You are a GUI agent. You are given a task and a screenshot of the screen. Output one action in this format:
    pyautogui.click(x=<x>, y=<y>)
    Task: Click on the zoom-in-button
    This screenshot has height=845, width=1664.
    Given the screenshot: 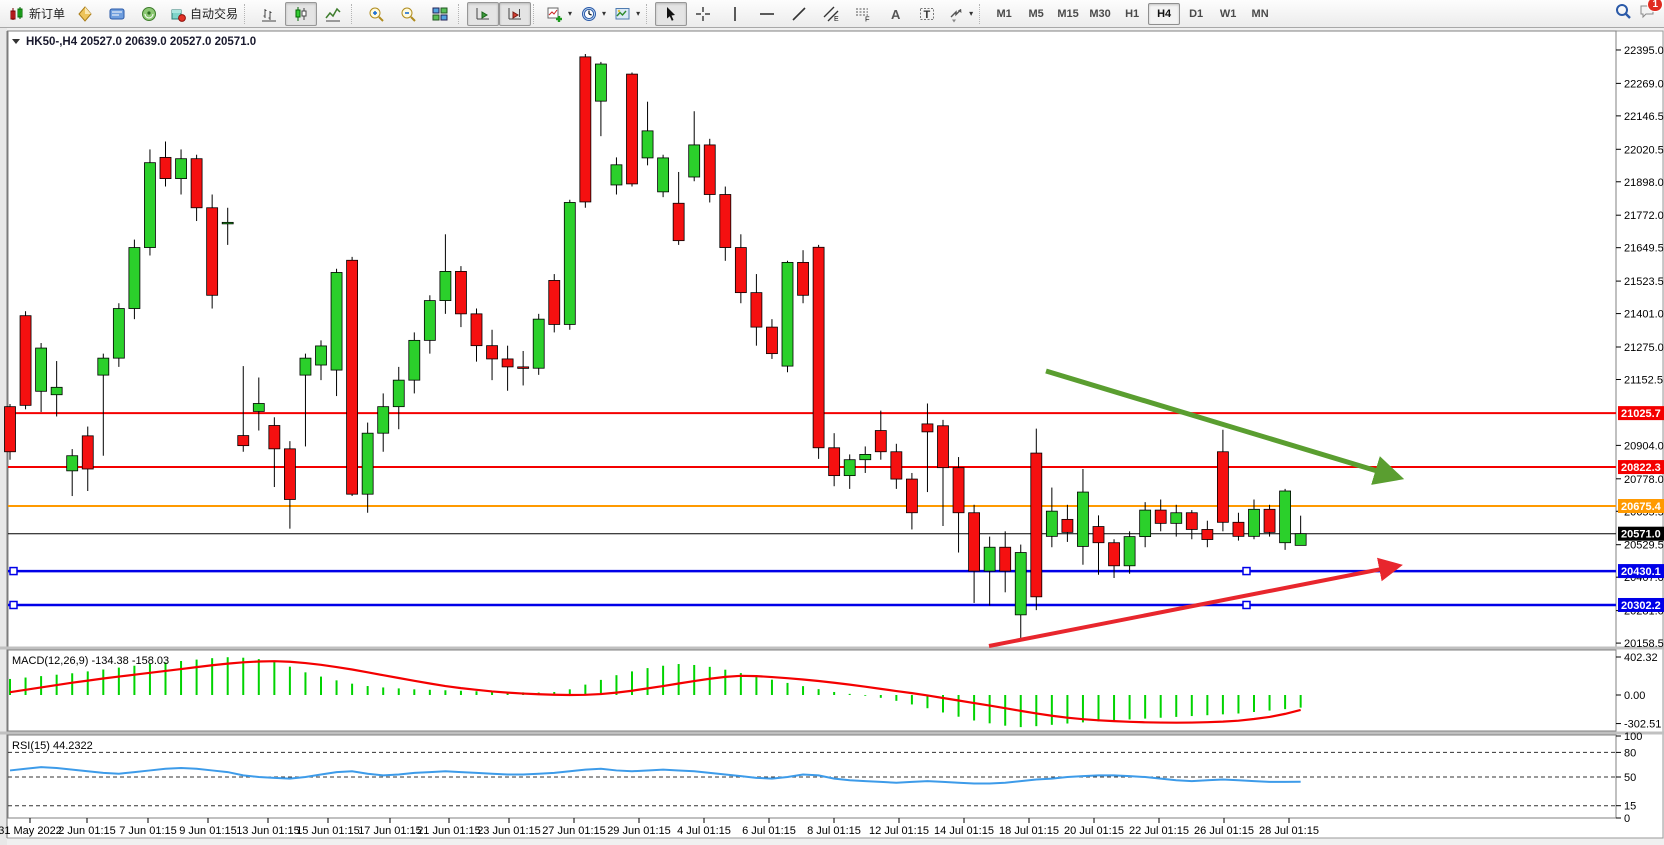 What is the action you would take?
    pyautogui.click(x=376, y=14)
    